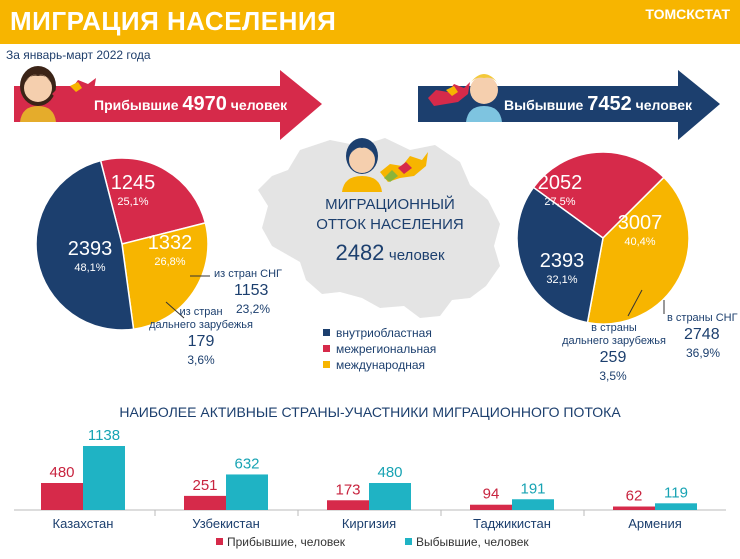 The width and height of the screenshot is (740, 559). I want to click on arrivals-banner: Прибывшие 4970 человек, so click(190, 104).